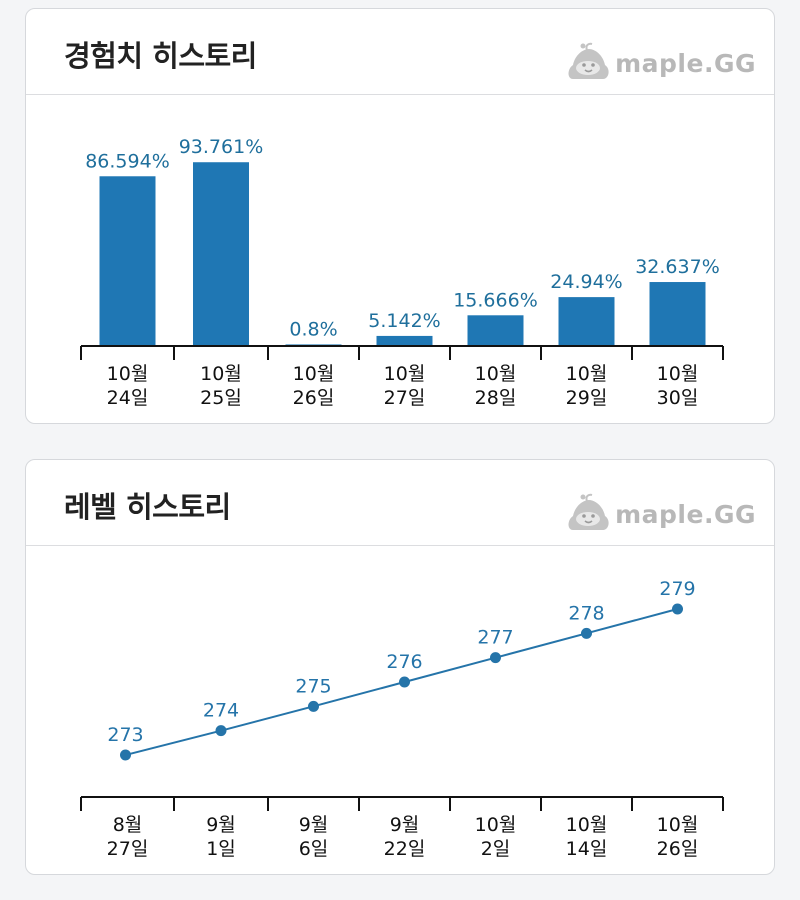  I want to click on bar-data-label: 24.94%, so click(586, 282).